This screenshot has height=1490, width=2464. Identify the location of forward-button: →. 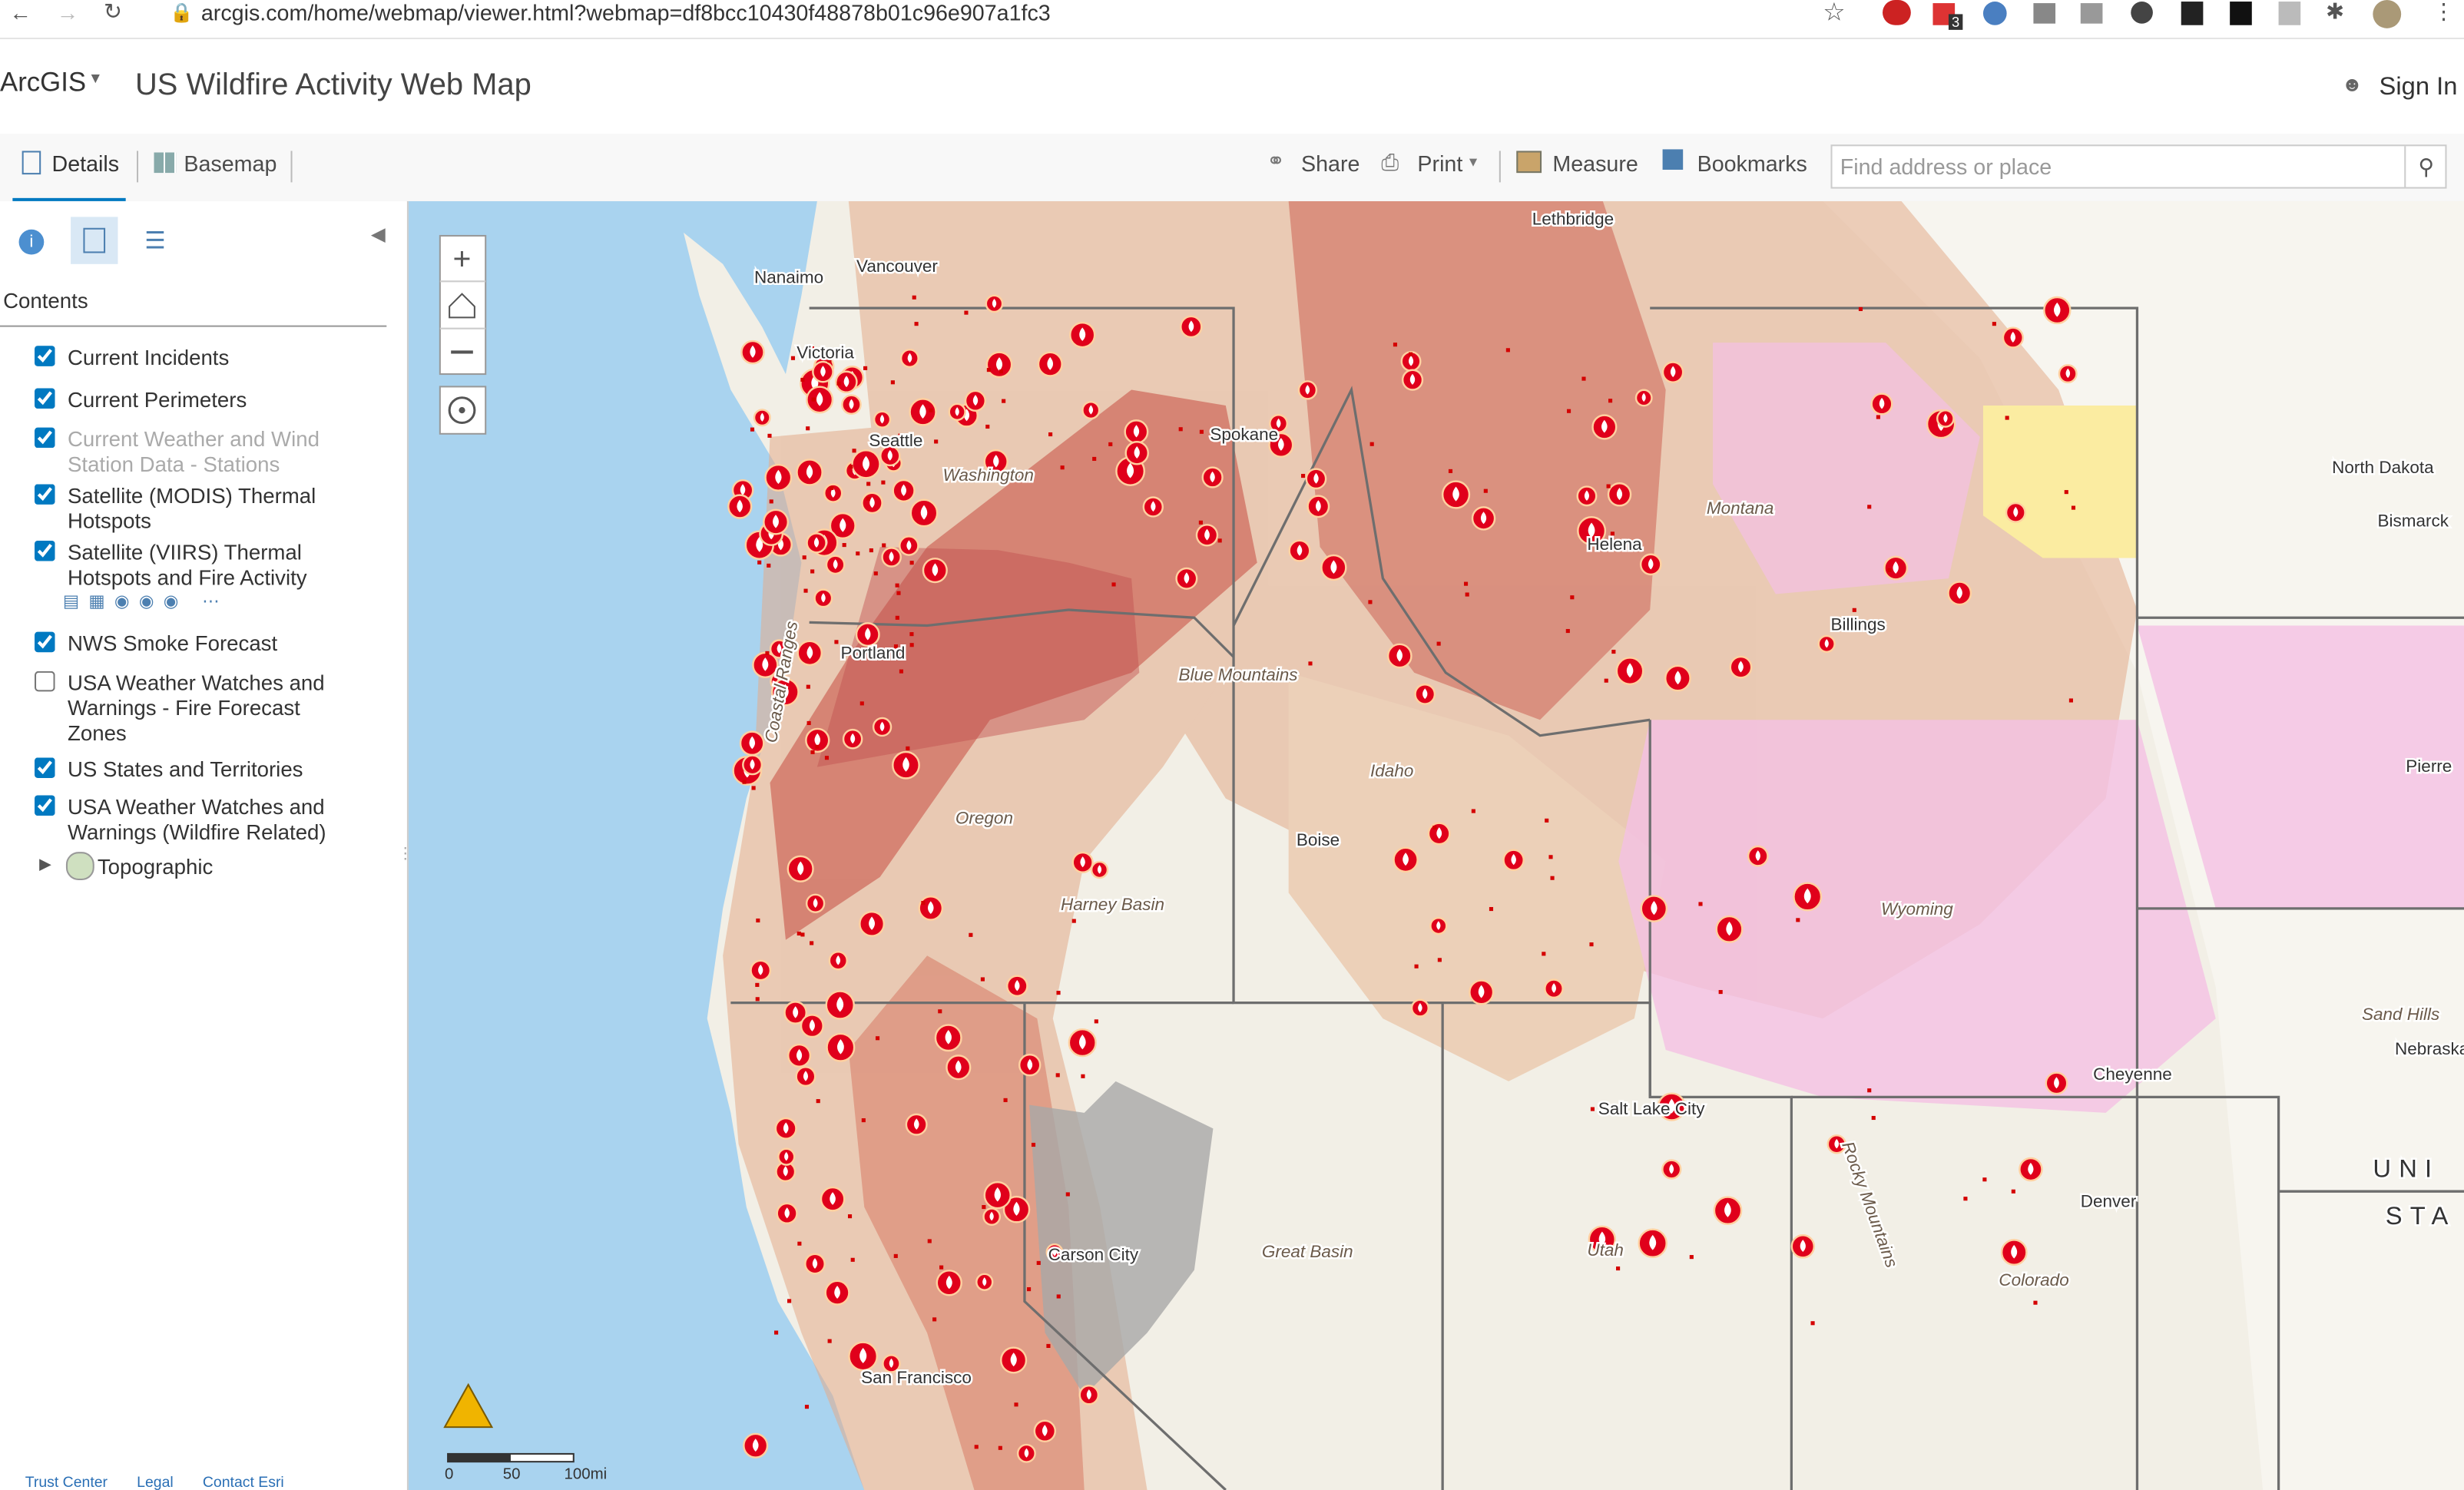
(67, 12).